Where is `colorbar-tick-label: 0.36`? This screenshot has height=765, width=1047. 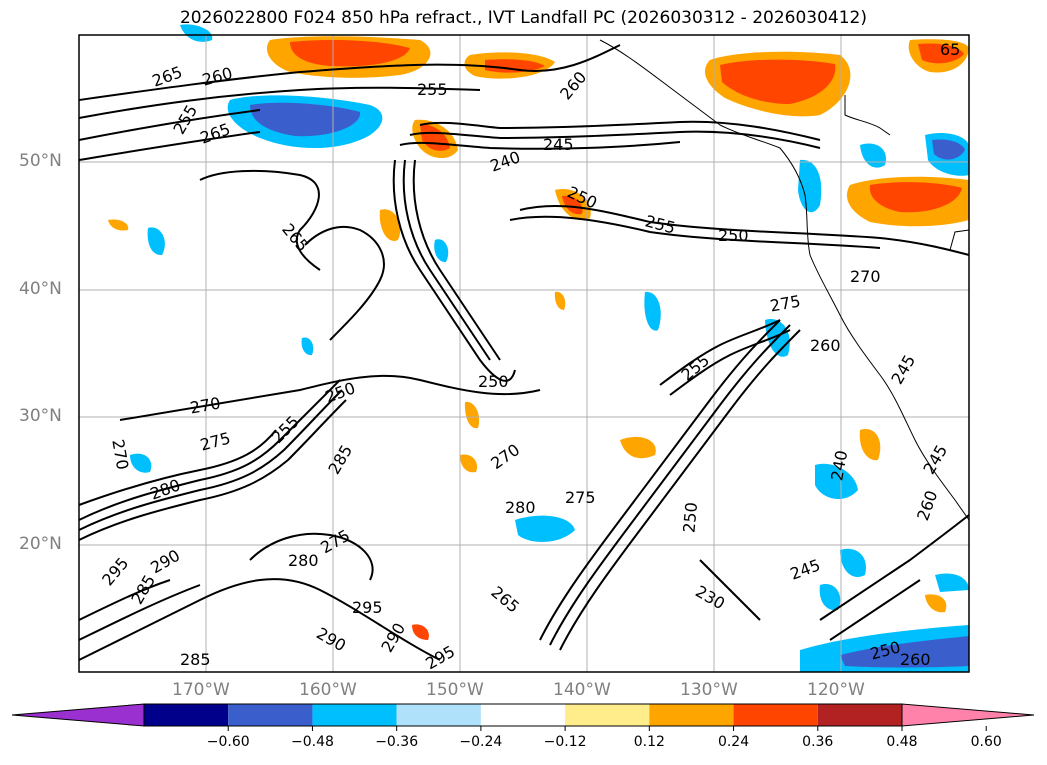 colorbar-tick-label: 0.36 is located at coordinates (818, 742).